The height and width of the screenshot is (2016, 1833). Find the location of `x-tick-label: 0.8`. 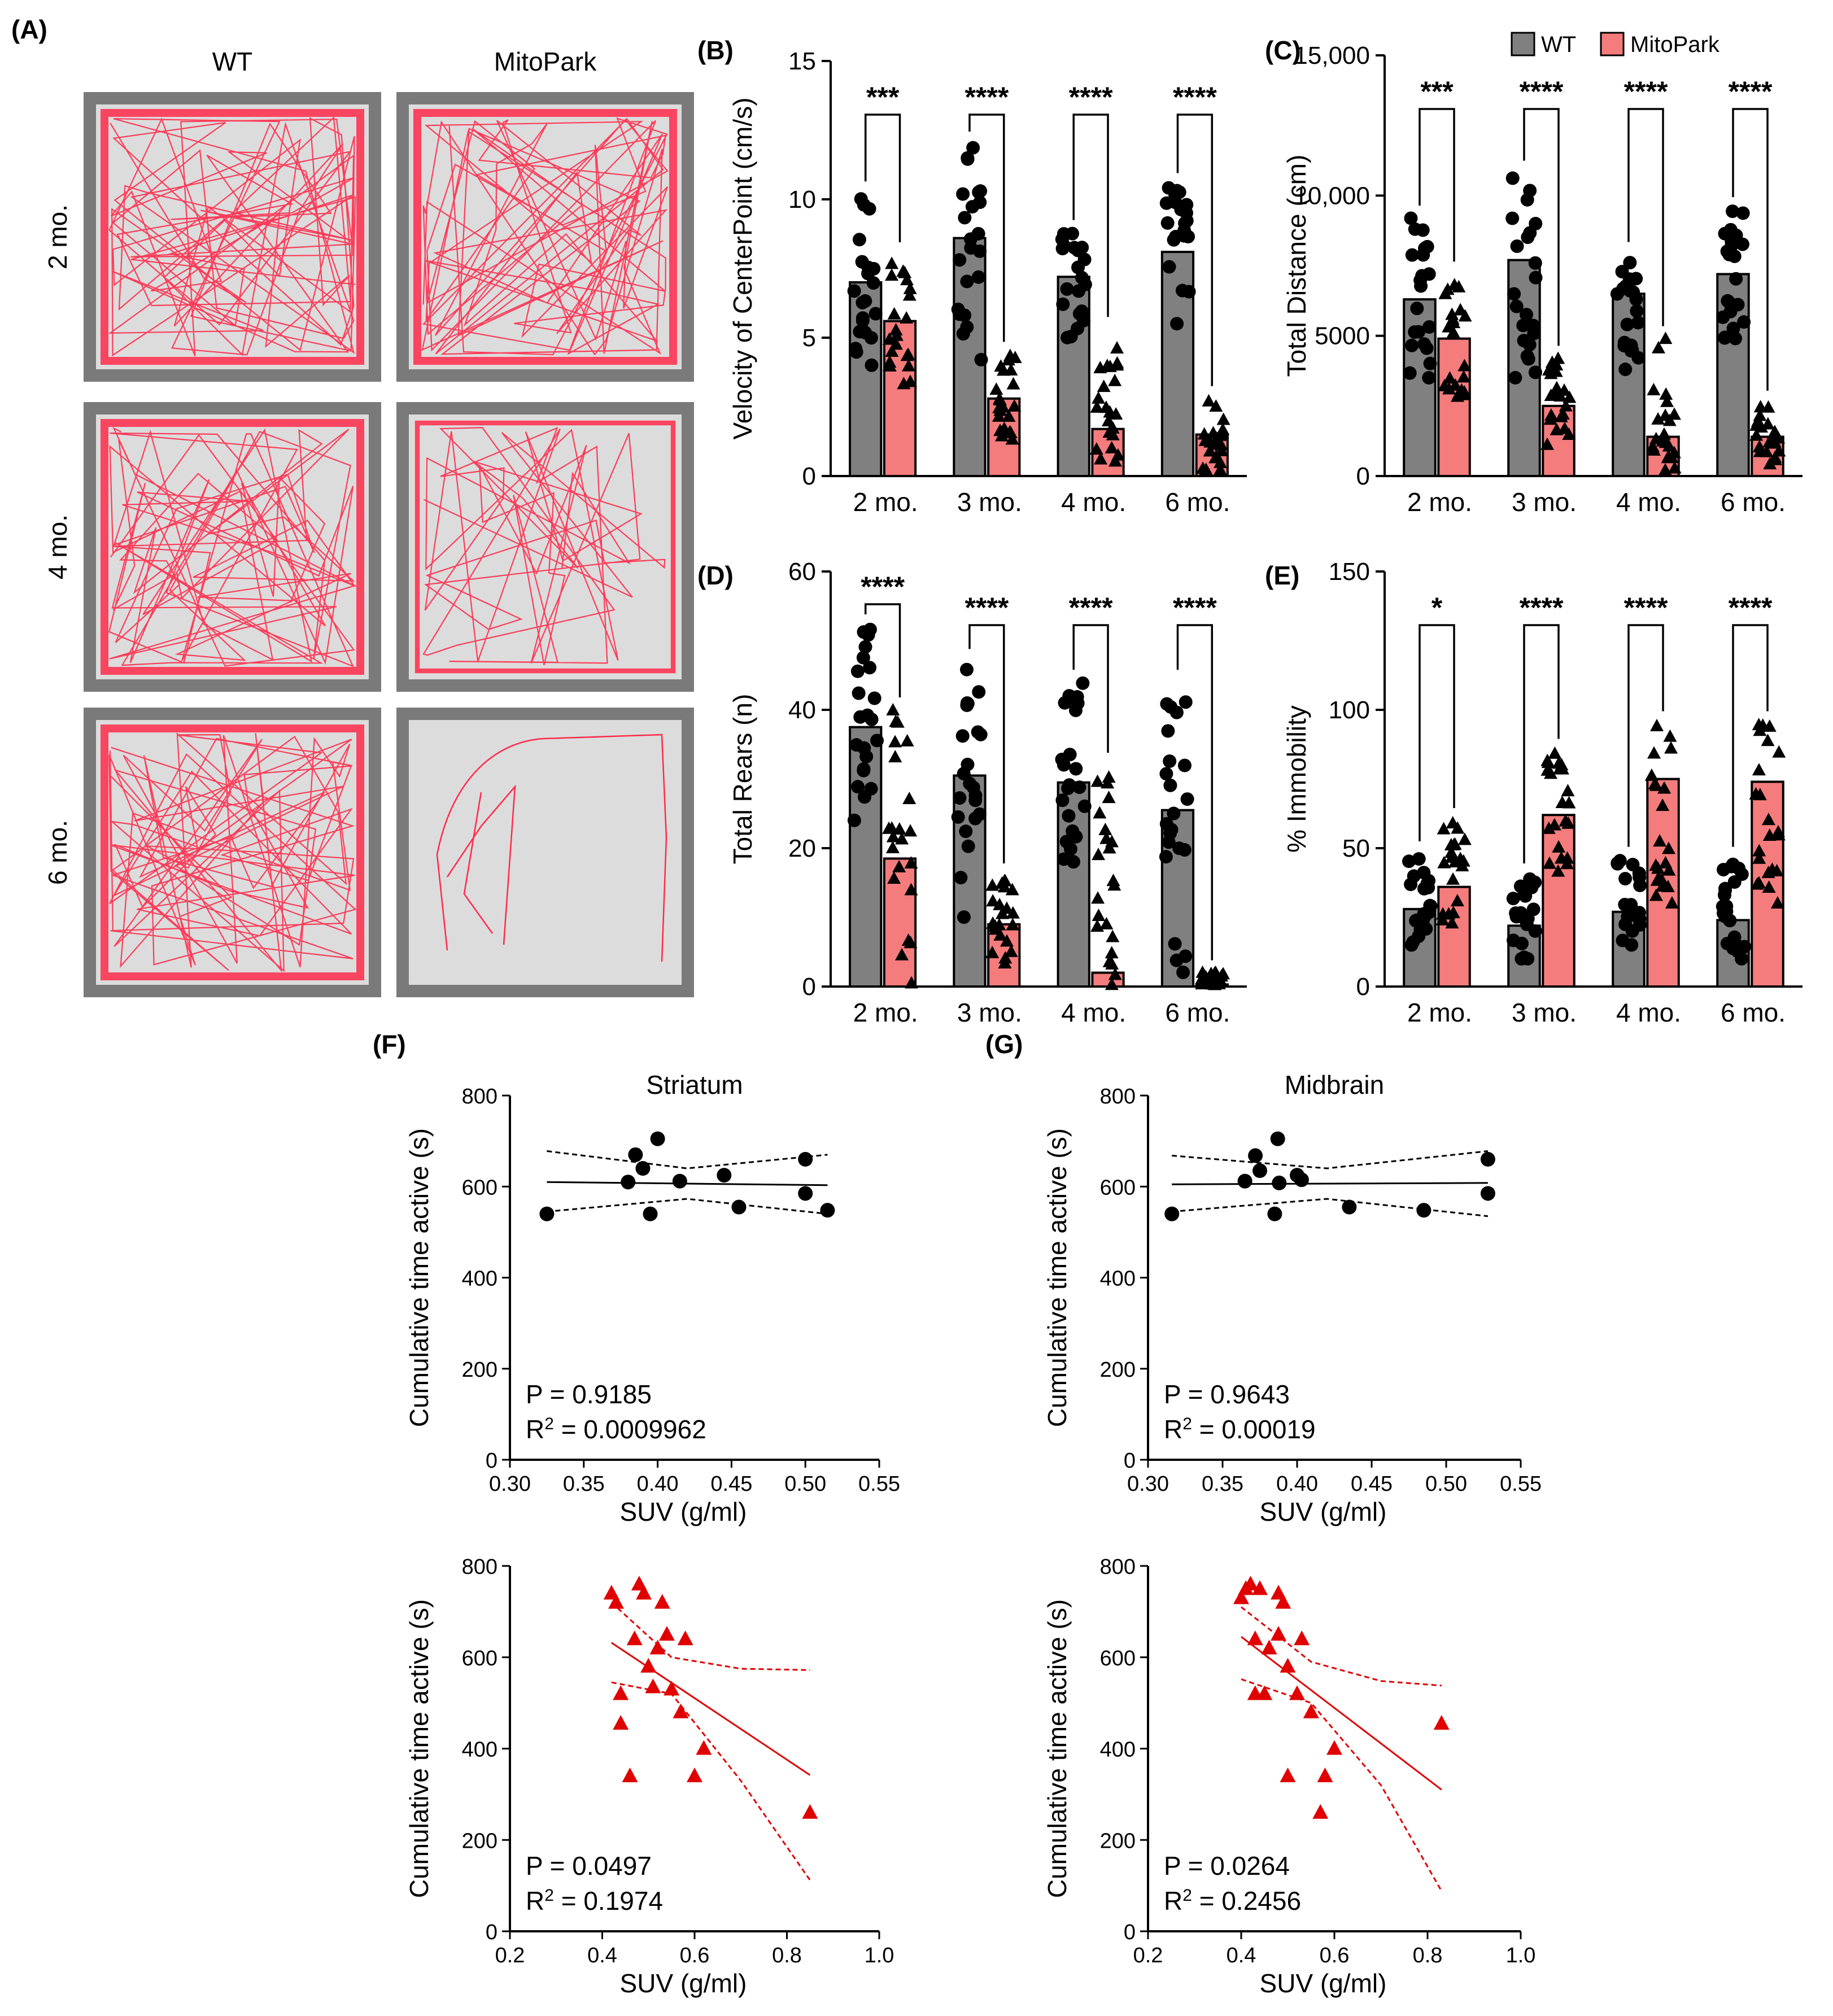

x-tick-label: 0.8 is located at coordinates (787, 1955).